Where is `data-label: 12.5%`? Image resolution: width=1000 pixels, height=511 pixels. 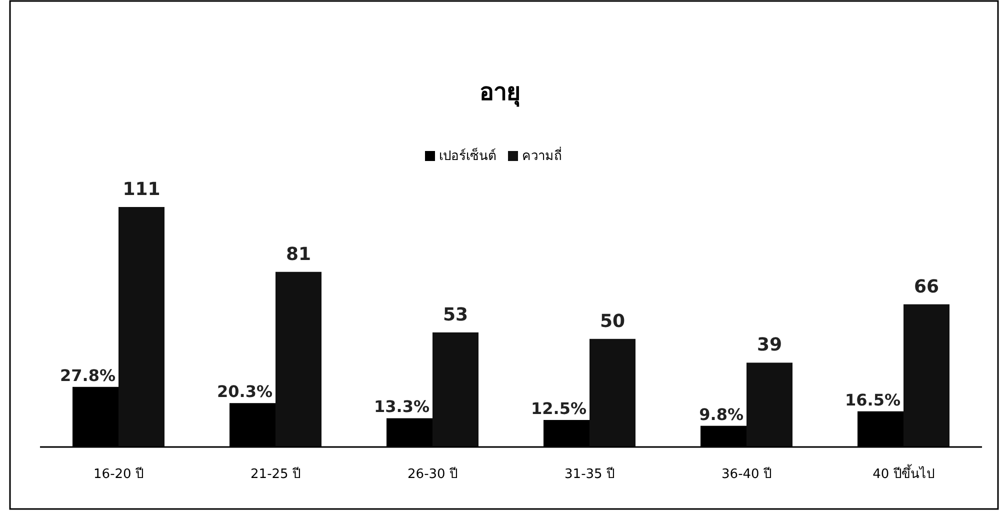
data-label: 12.5% is located at coordinates (558, 408).